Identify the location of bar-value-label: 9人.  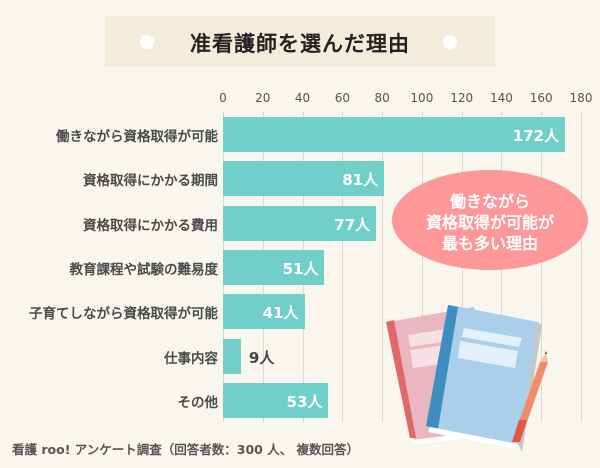
(261, 357).